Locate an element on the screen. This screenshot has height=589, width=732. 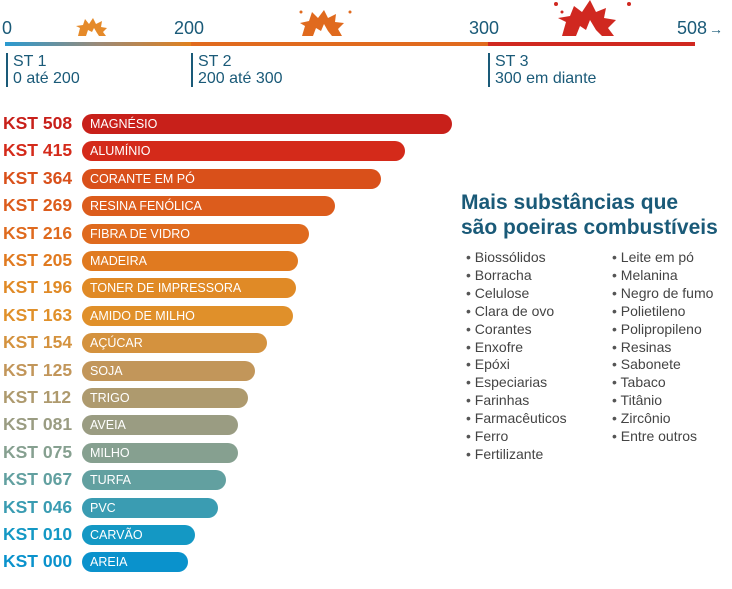
substance-item: Enxofre is located at coordinates (516, 348).